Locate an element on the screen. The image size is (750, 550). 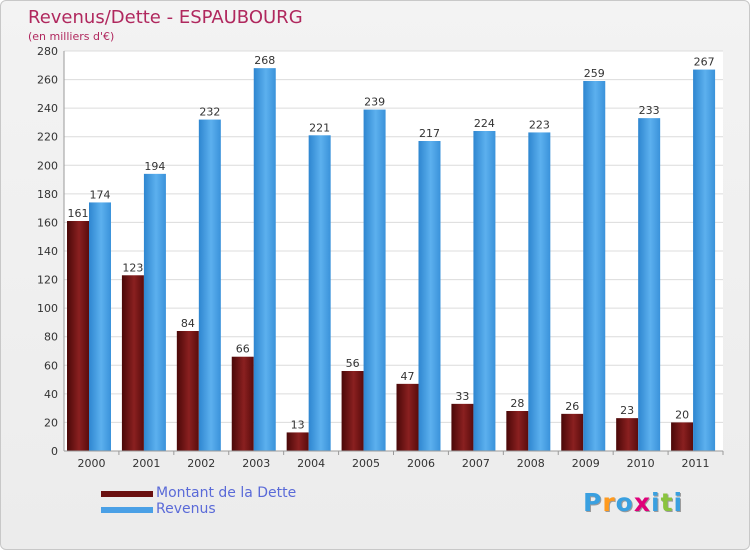
y-tick-label: 200 is located at coordinates (47, 165).